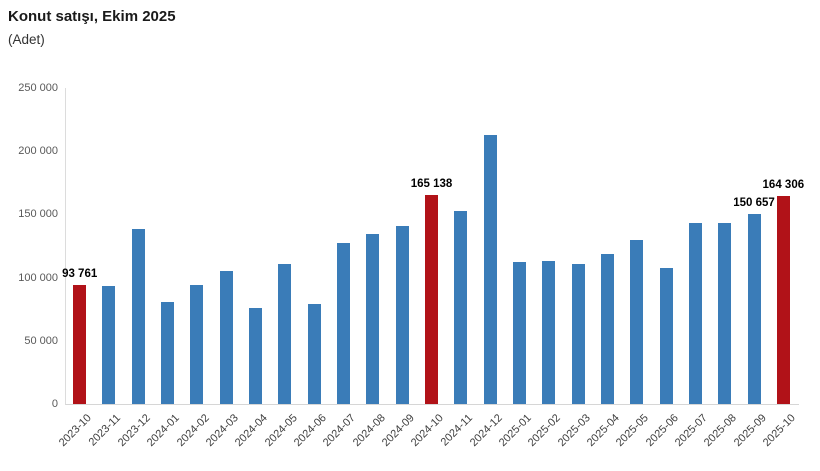 Image resolution: width=820 pixels, height=471 pixels. Describe the element at coordinates (80, 274) in the screenshot. I see `value-label-2023-10: 93 761` at that location.